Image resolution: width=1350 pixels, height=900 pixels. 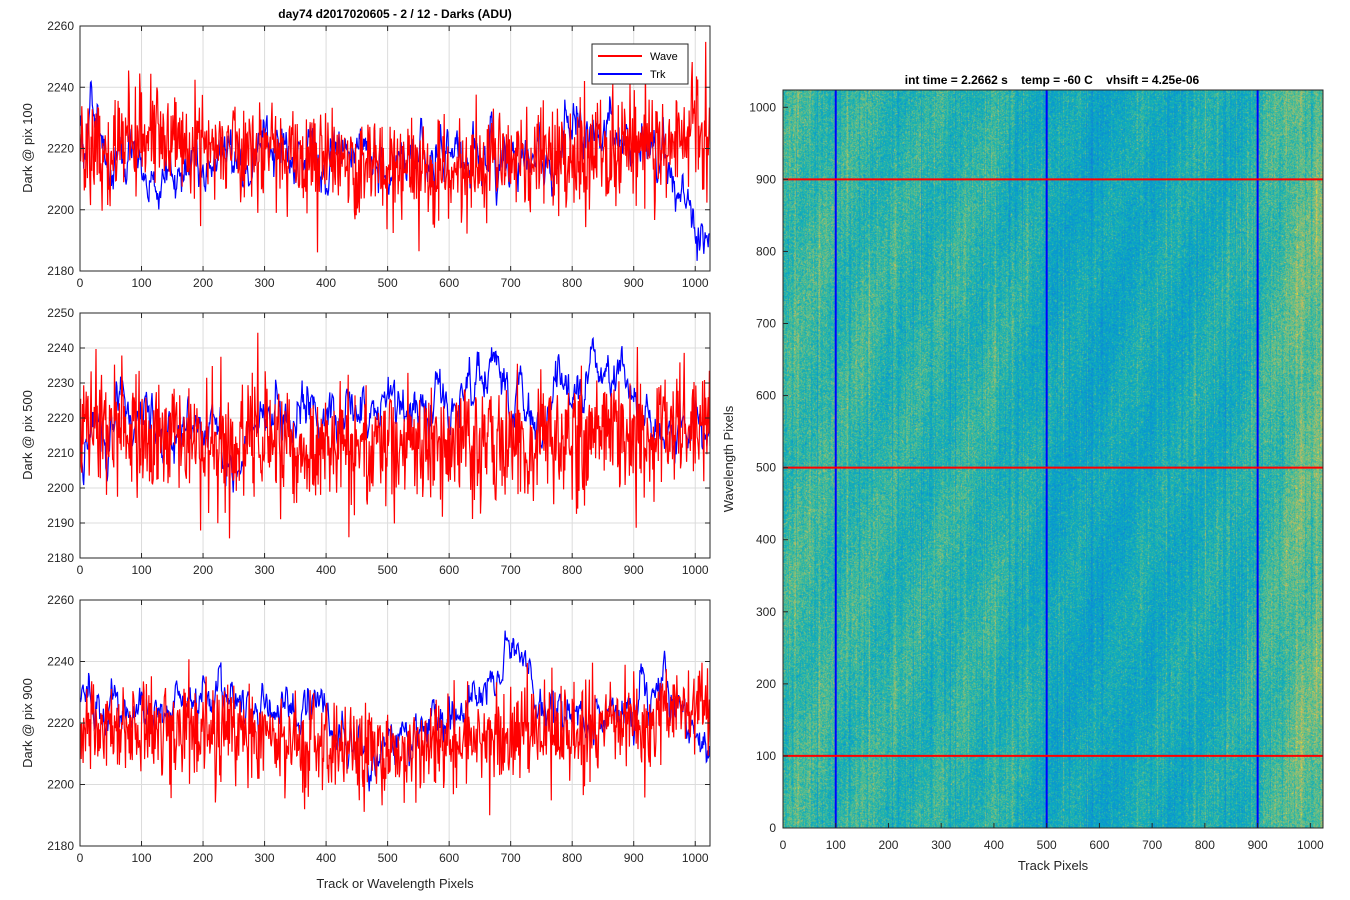 What do you see at coordinates (60, 313) in the screenshot?
I see `y-tick-label: 2250` at bounding box center [60, 313].